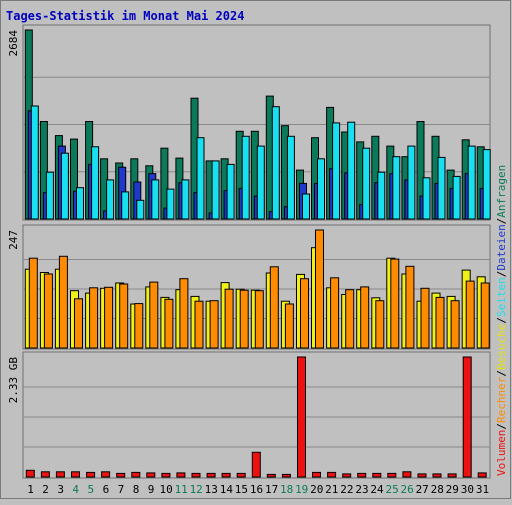 This screenshot has height=505, width=512. What do you see at coordinates (136, 489) in the screenshot?
I see `x-tick-label: 8` at bounding box center [136, 489].